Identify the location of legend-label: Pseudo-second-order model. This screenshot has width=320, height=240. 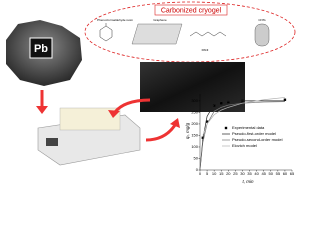
(257, 139).